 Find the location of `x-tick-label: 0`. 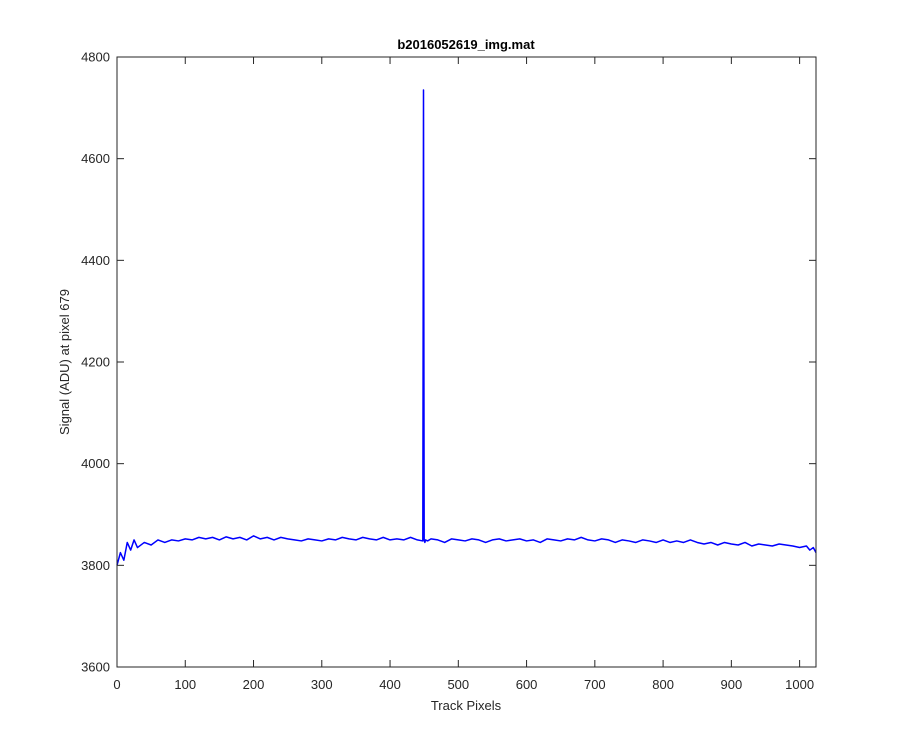

x-tick-label: 0 is located at coordinates (116, 684).